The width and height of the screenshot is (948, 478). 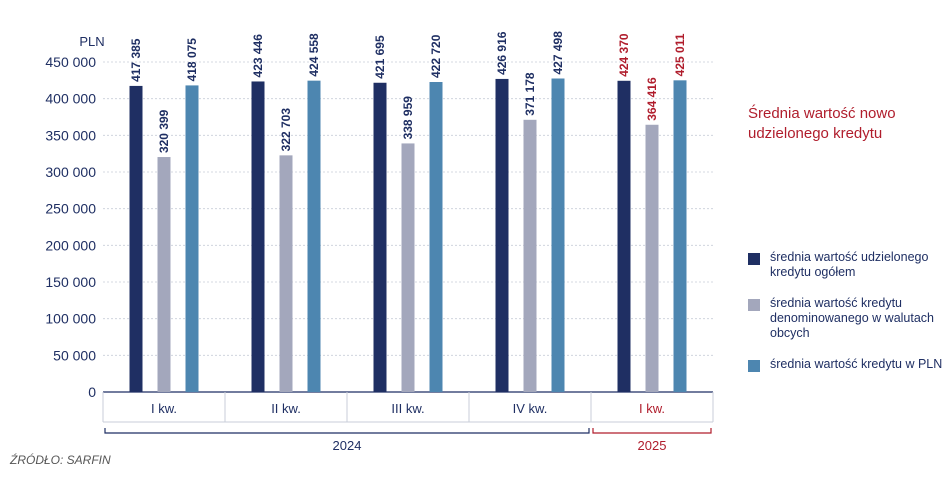 I want to click on data-label: 418 075, so click(x=192, y=60).